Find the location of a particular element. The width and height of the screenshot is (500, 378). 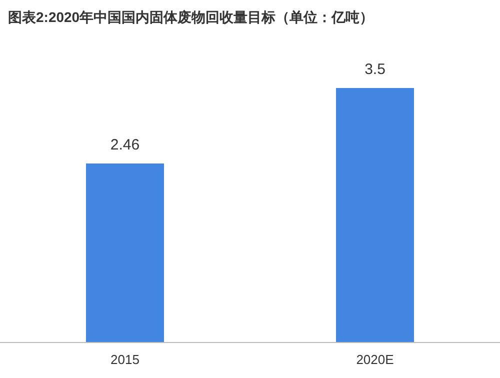

data-label: 3.5 is located at coordinates (375, 69).